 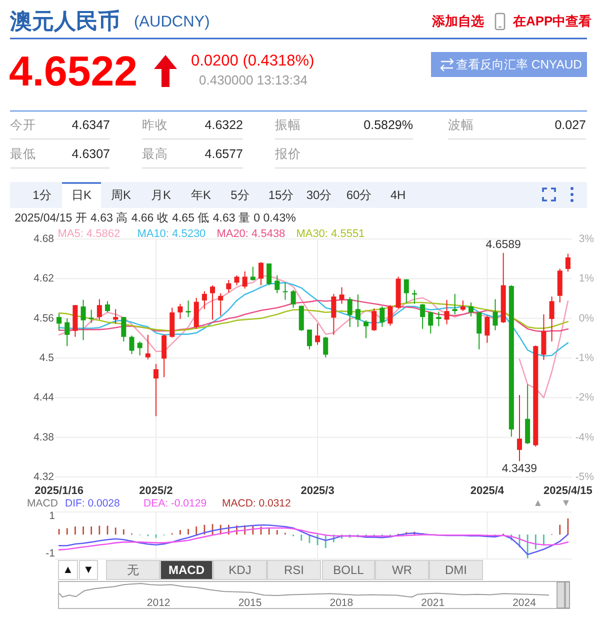 I want to click on text: WR, so click(x=402, y=570).